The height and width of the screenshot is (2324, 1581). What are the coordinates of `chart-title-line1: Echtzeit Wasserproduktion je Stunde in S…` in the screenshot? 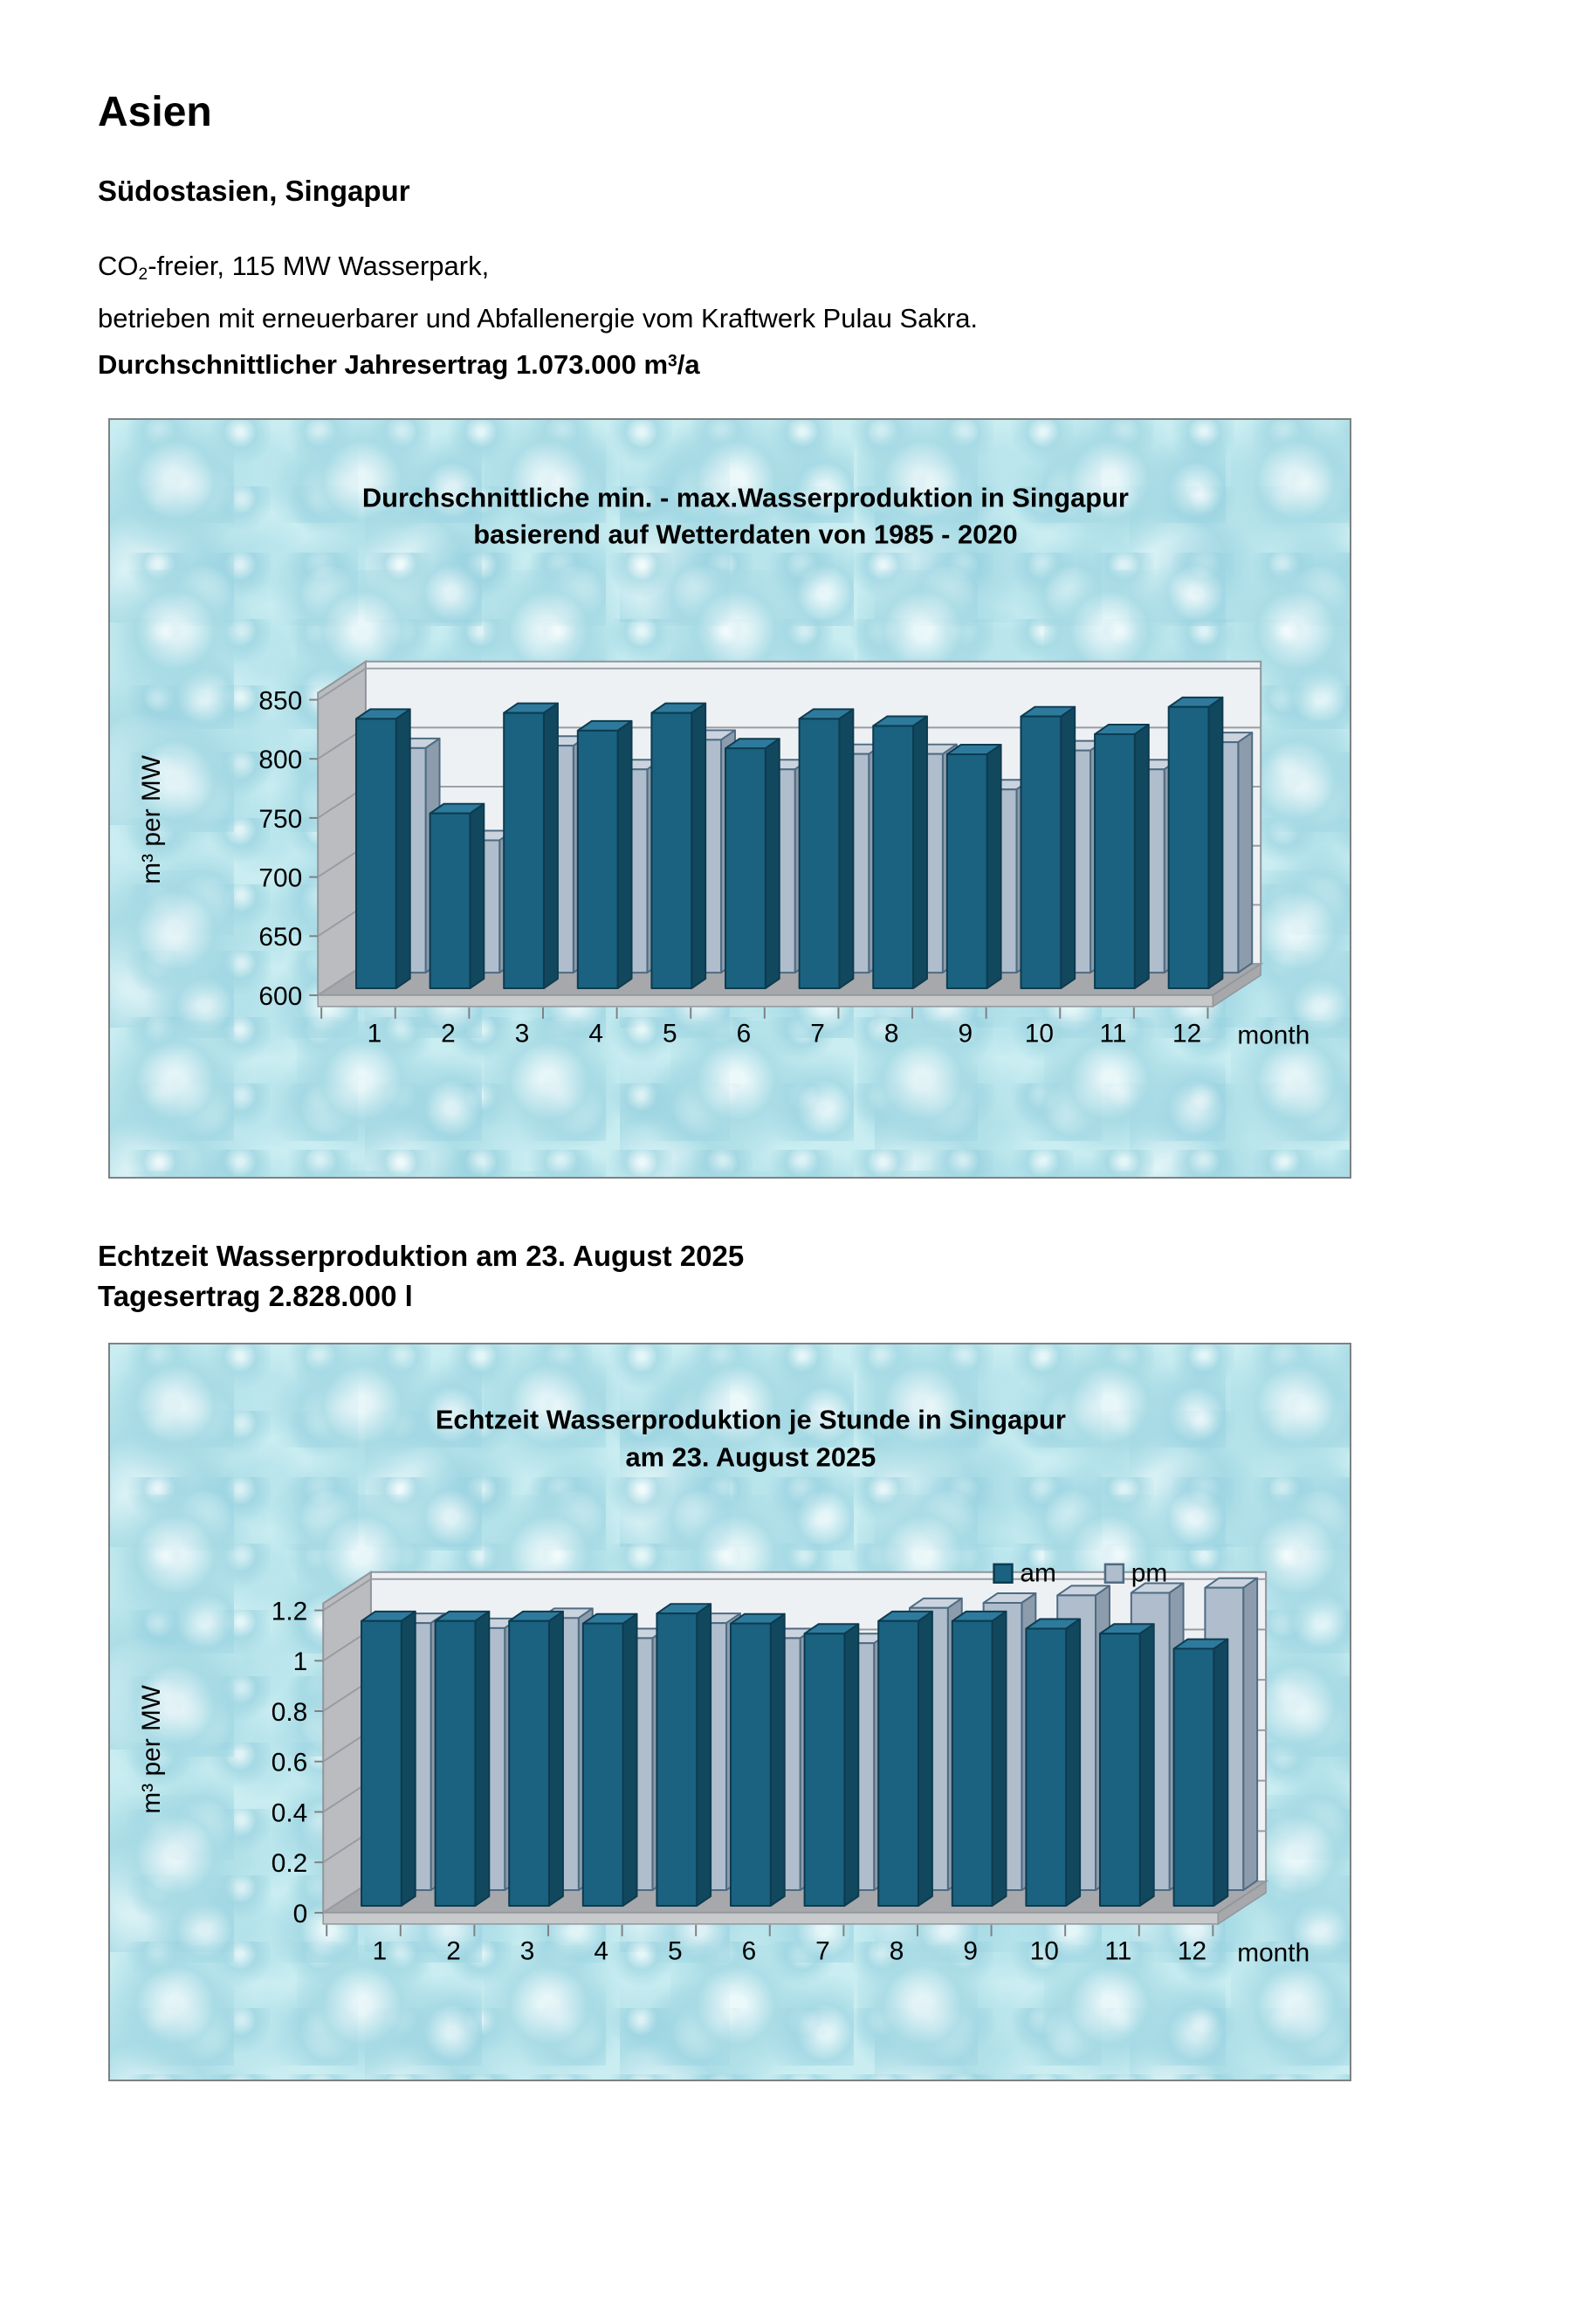 It's located at (751, 1420).